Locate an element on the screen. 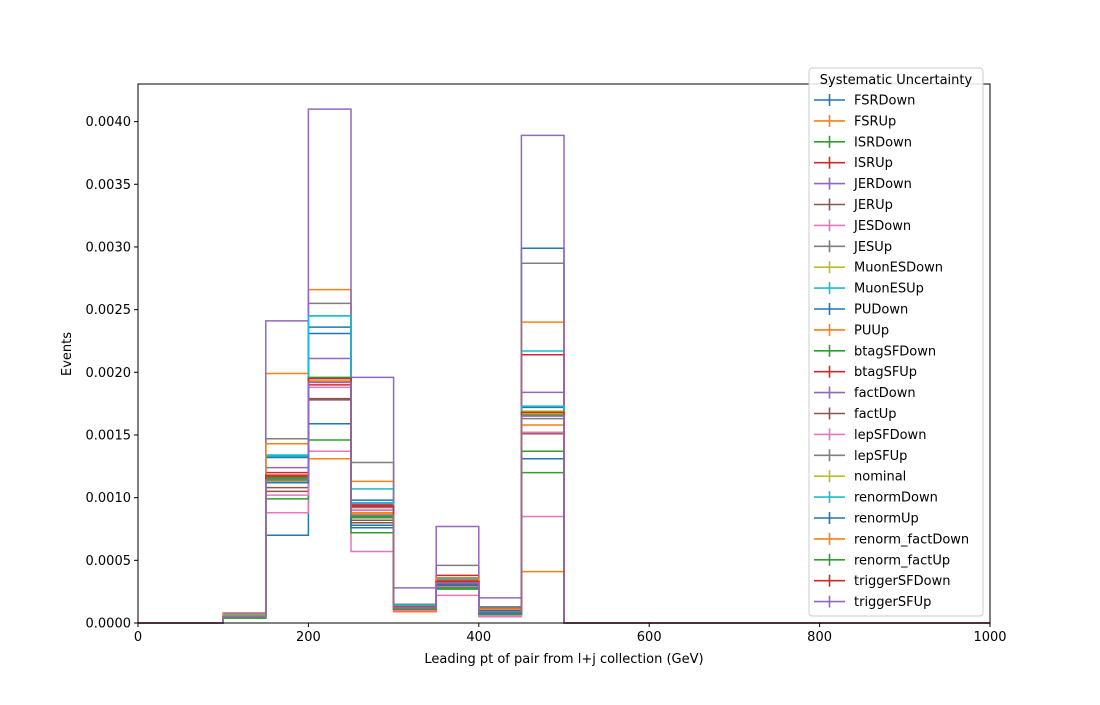 The height and width of the screenshot is (705, 1100). legend-label: ISRUp is located at coordinates (873, 163).